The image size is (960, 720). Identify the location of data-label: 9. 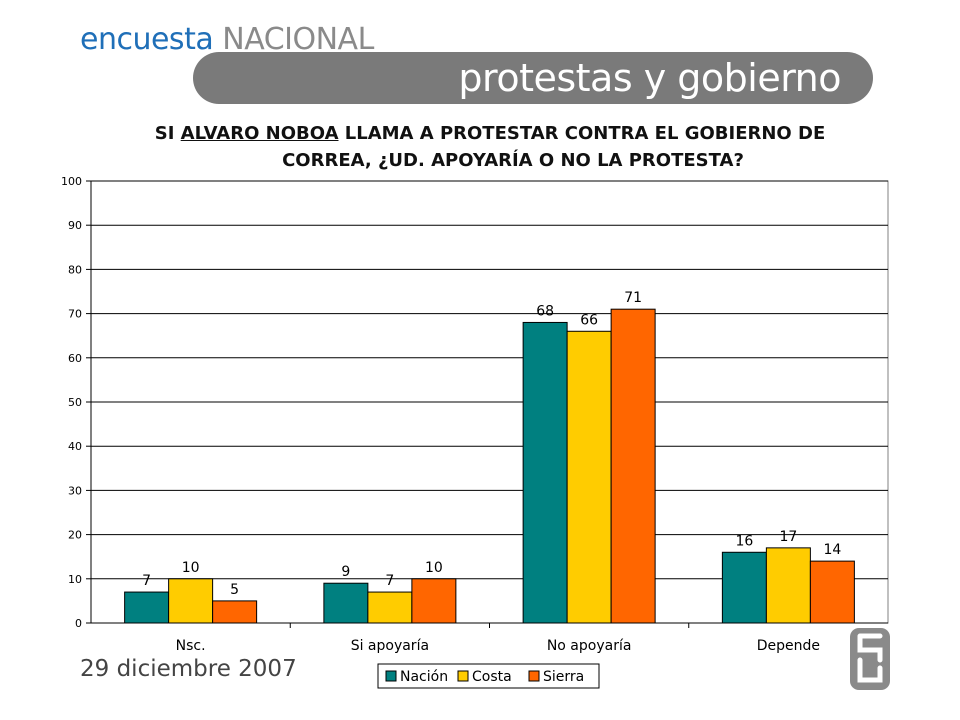
(345, 572).